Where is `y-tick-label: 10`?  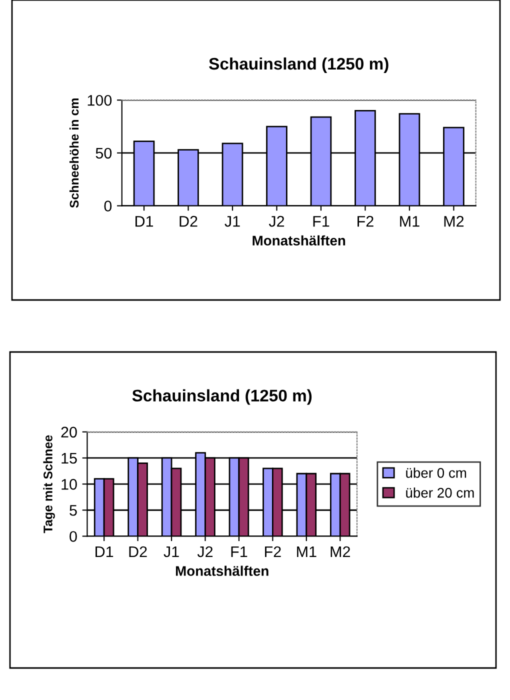
y-tick-label: 10 is located at coordinates (69, 484).